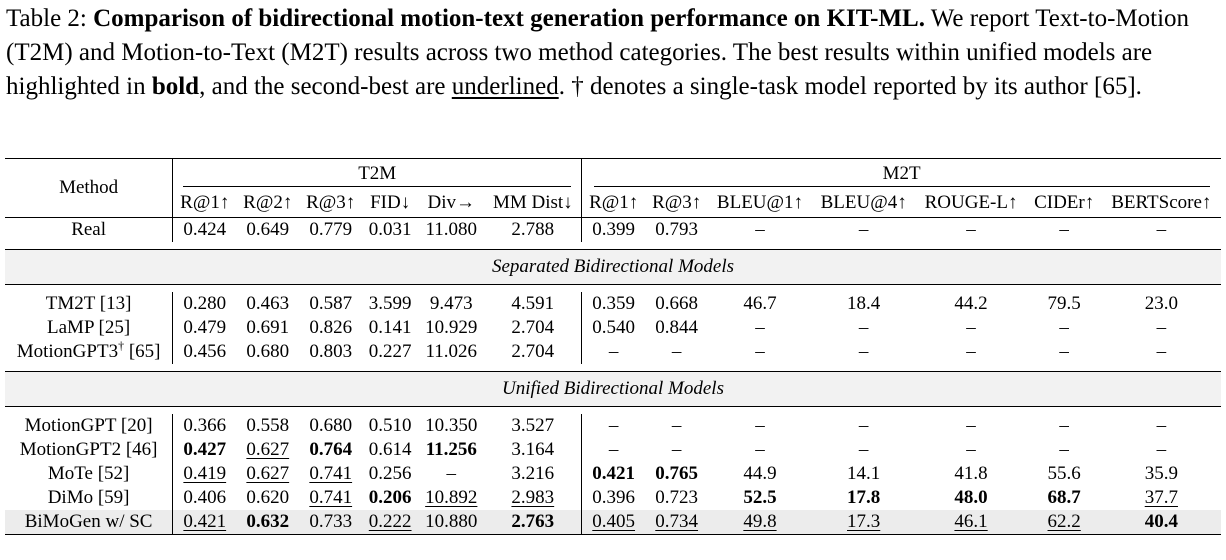  Describe the element at coordinates (330, 498) in the screenshot. I see `value-cell: 0.741` at that location.